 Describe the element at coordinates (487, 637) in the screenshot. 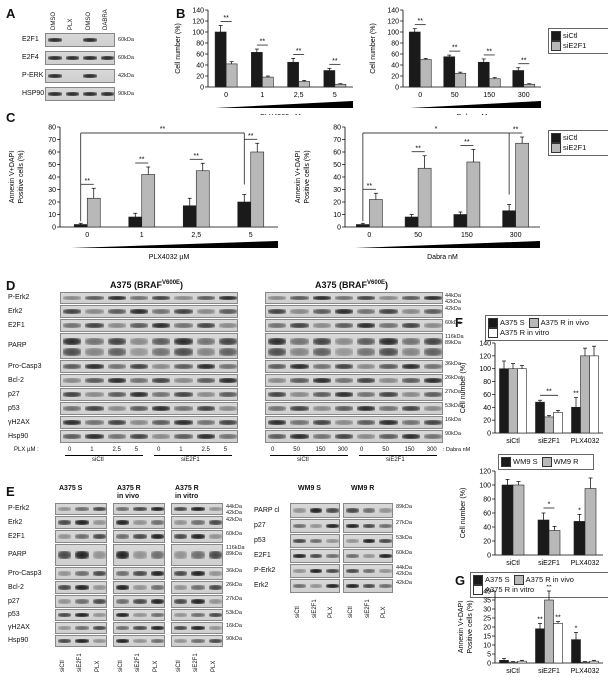

I see `y-tick-label: 15` at that location.